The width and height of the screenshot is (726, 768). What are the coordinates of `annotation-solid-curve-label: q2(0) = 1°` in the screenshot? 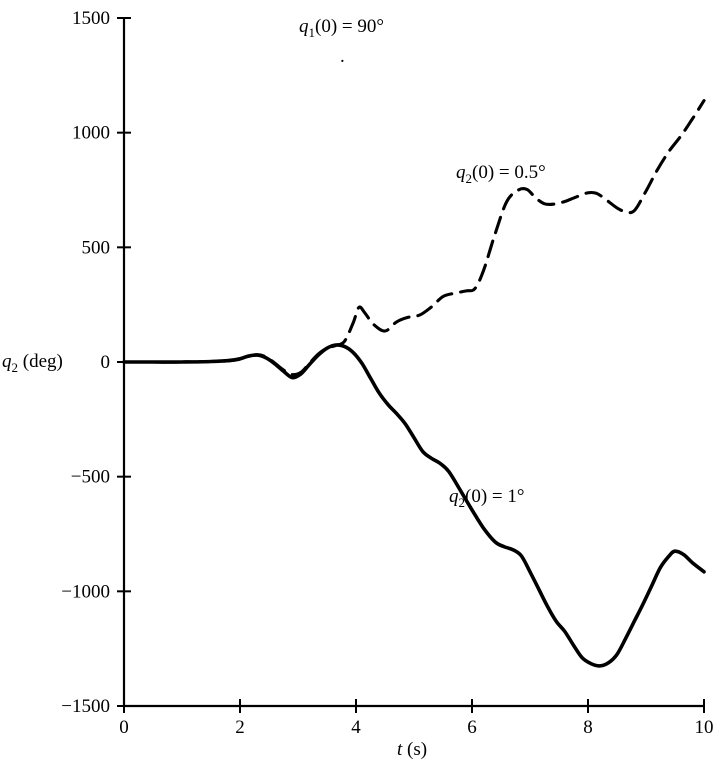 It's located at (487, 498).